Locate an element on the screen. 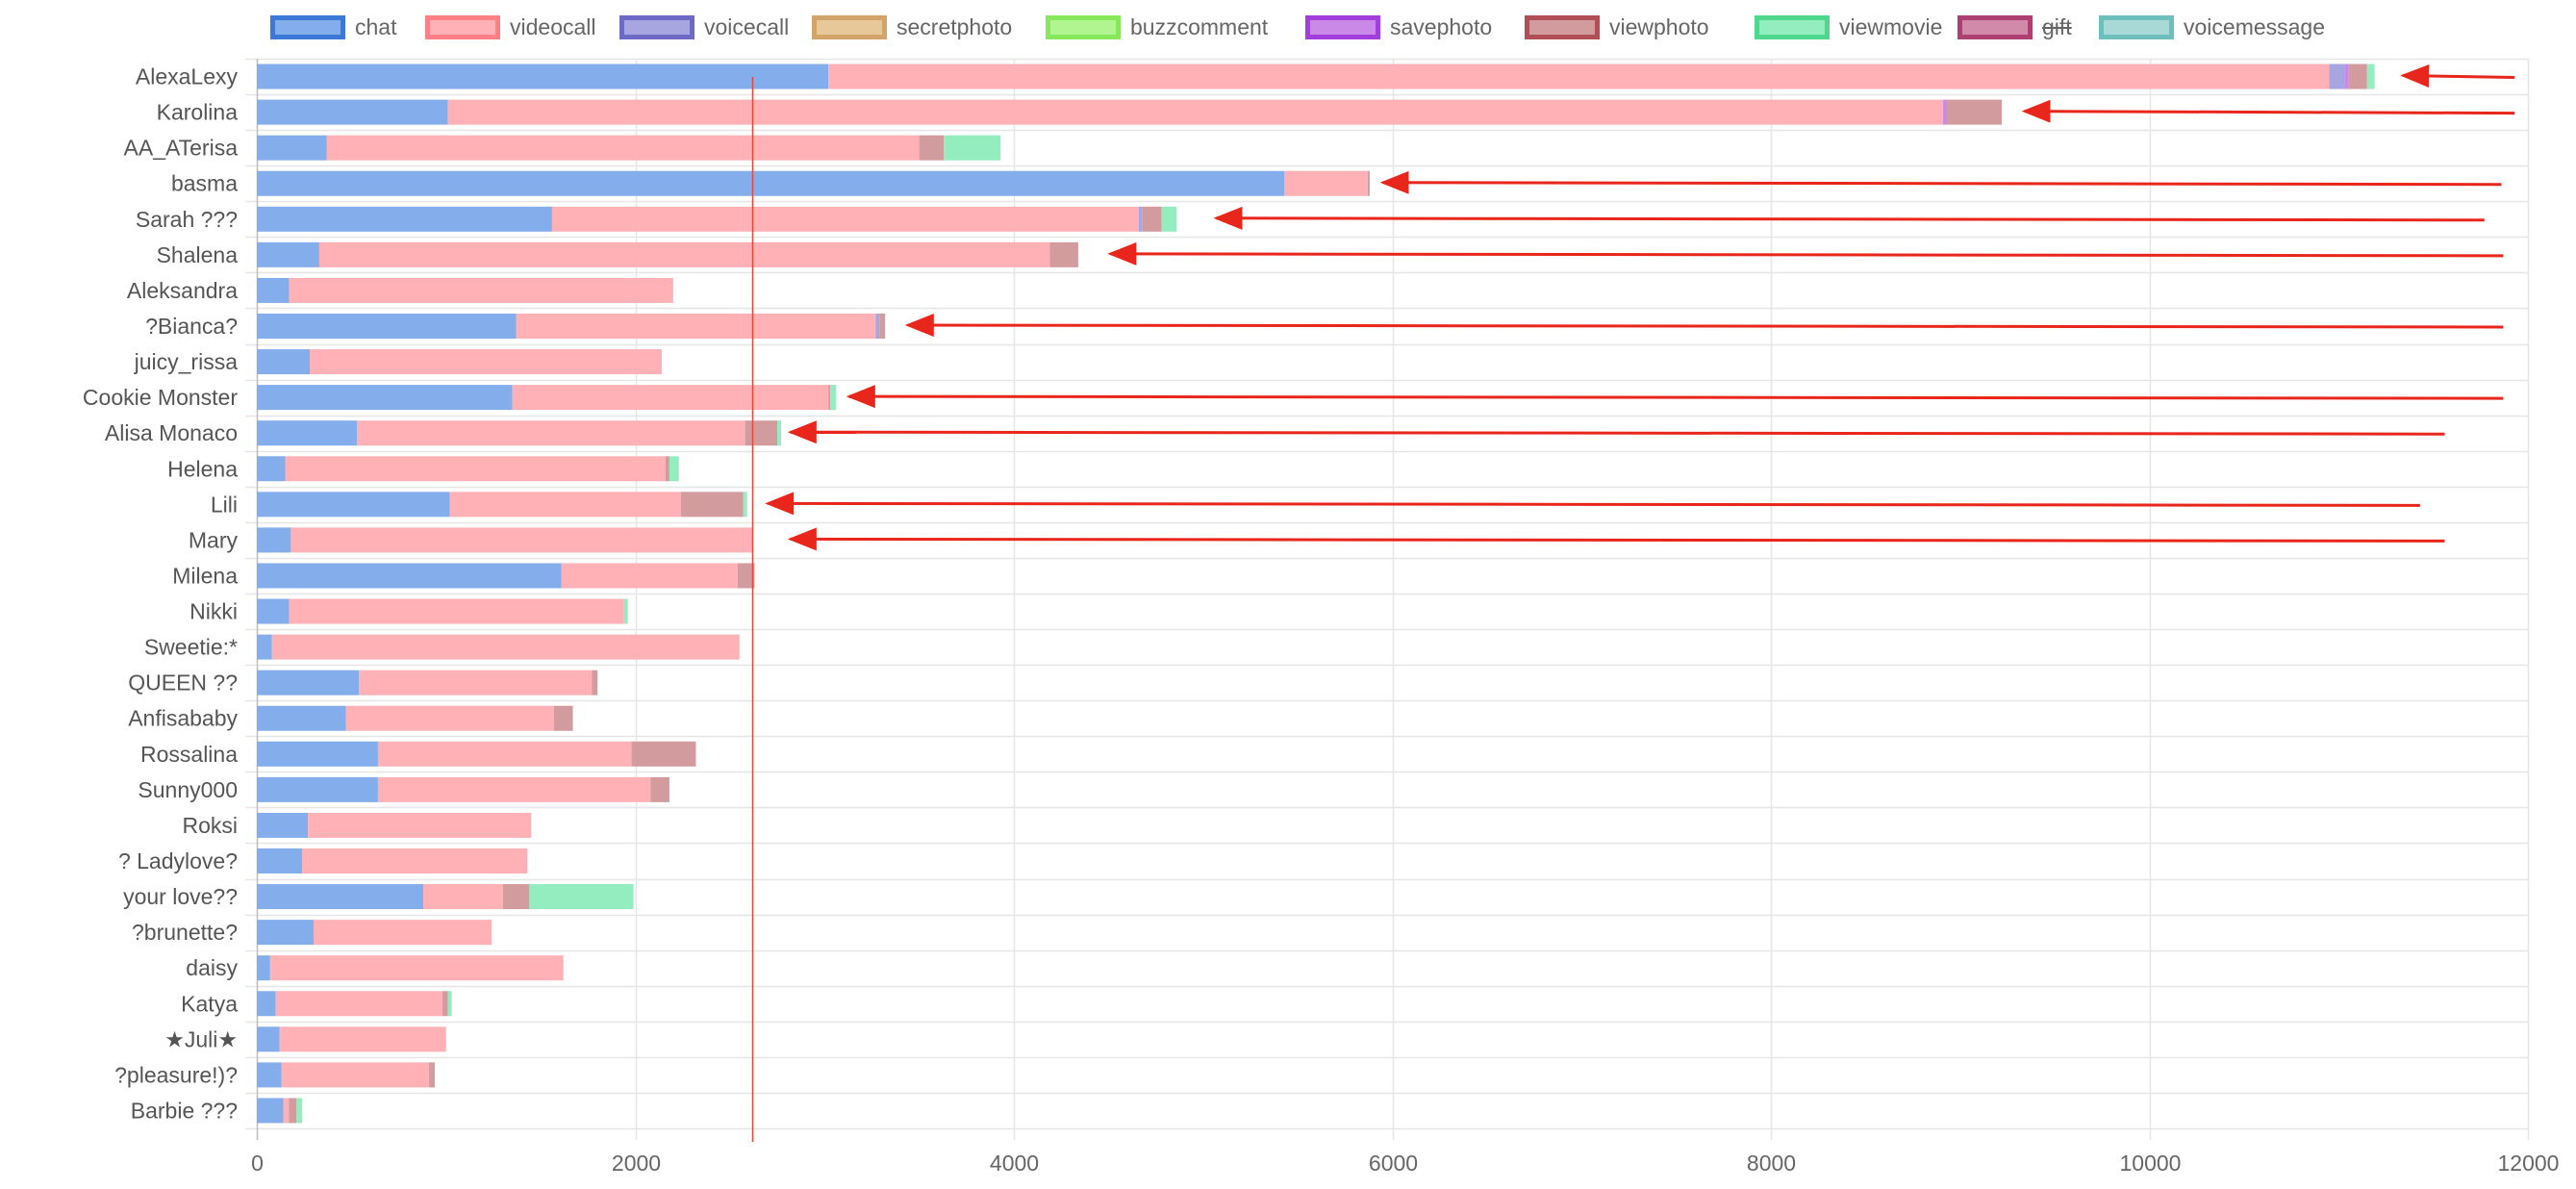 The image size is (2576, 1189). y-category-label: Sunny000 is located at coordinates (188, 789).